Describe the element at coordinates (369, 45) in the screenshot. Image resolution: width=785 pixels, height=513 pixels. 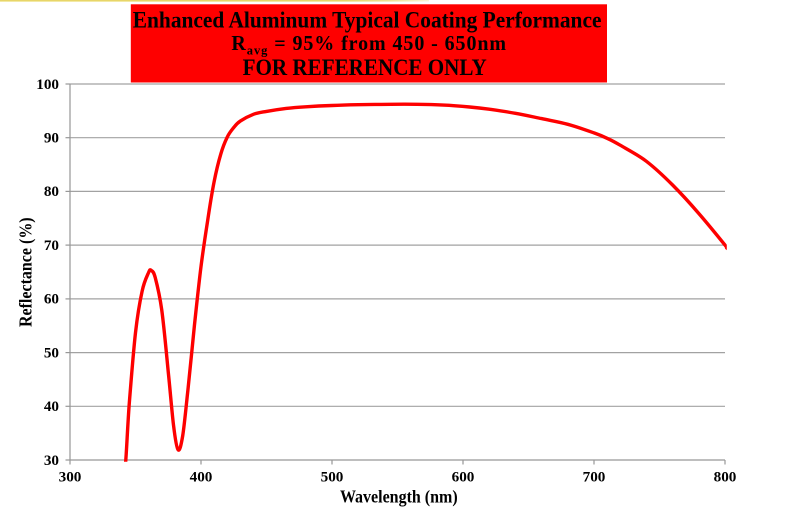
I see `svg-text: Ravg = 95% from 450 - 650nm` at that location.